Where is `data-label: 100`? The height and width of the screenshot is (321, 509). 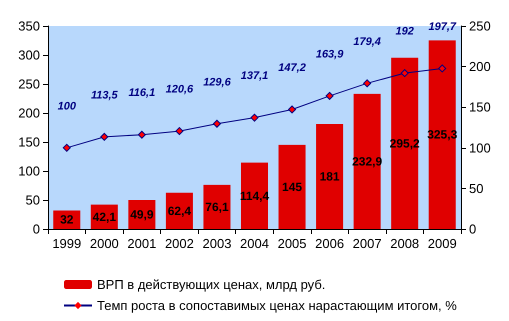 data-label: 100 is located at coordinates (67, 106).